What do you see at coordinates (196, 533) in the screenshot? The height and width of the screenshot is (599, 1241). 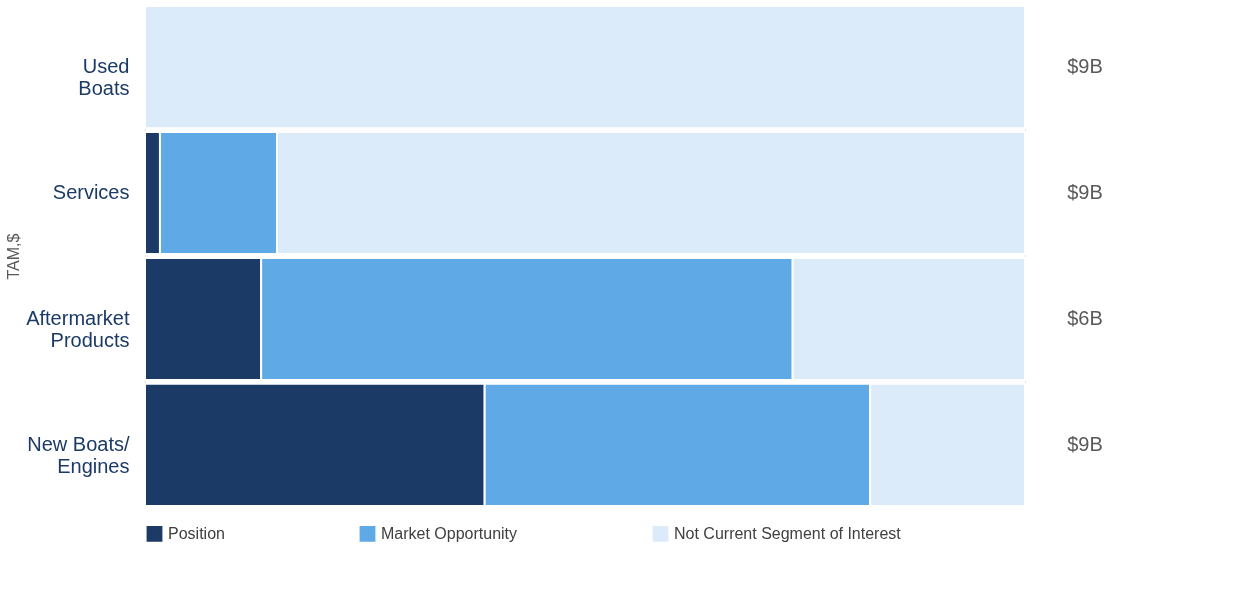 I see `legend-label: Position` at bounding box center [196, 533].